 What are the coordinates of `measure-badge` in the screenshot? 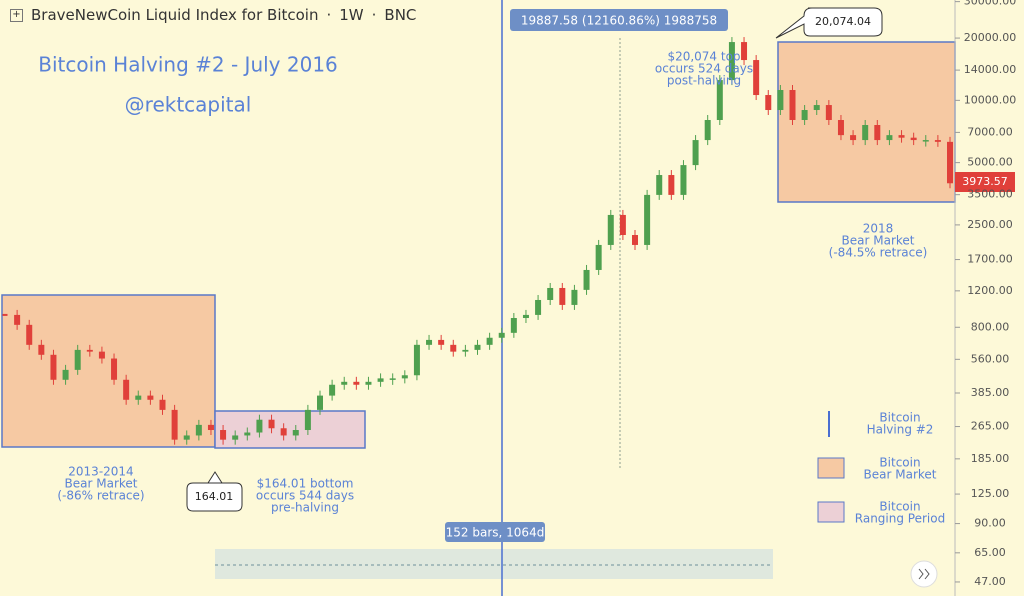 It's located at (619, 20).